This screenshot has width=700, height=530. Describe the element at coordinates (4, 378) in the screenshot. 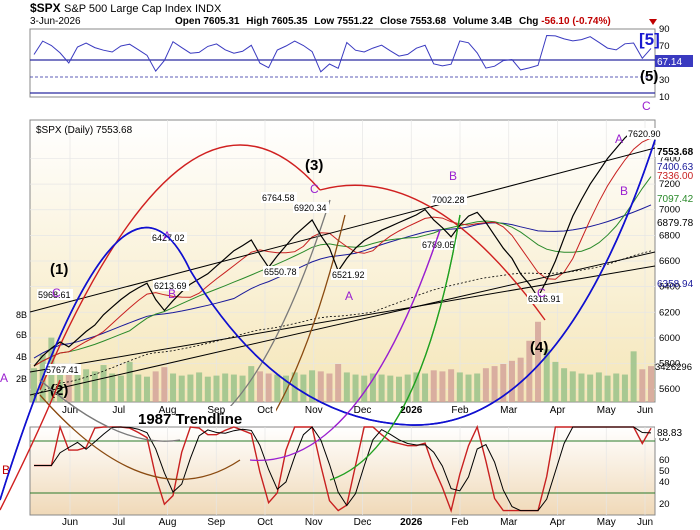

I see `wave-a-left: A` at that location.